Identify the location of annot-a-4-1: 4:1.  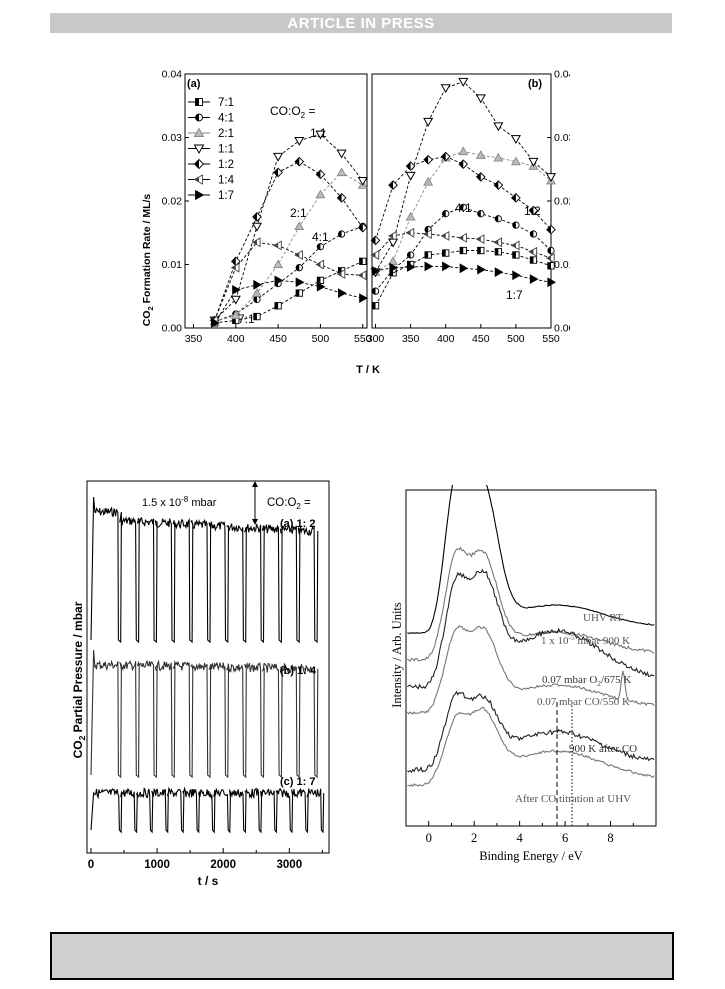
(320, 237).